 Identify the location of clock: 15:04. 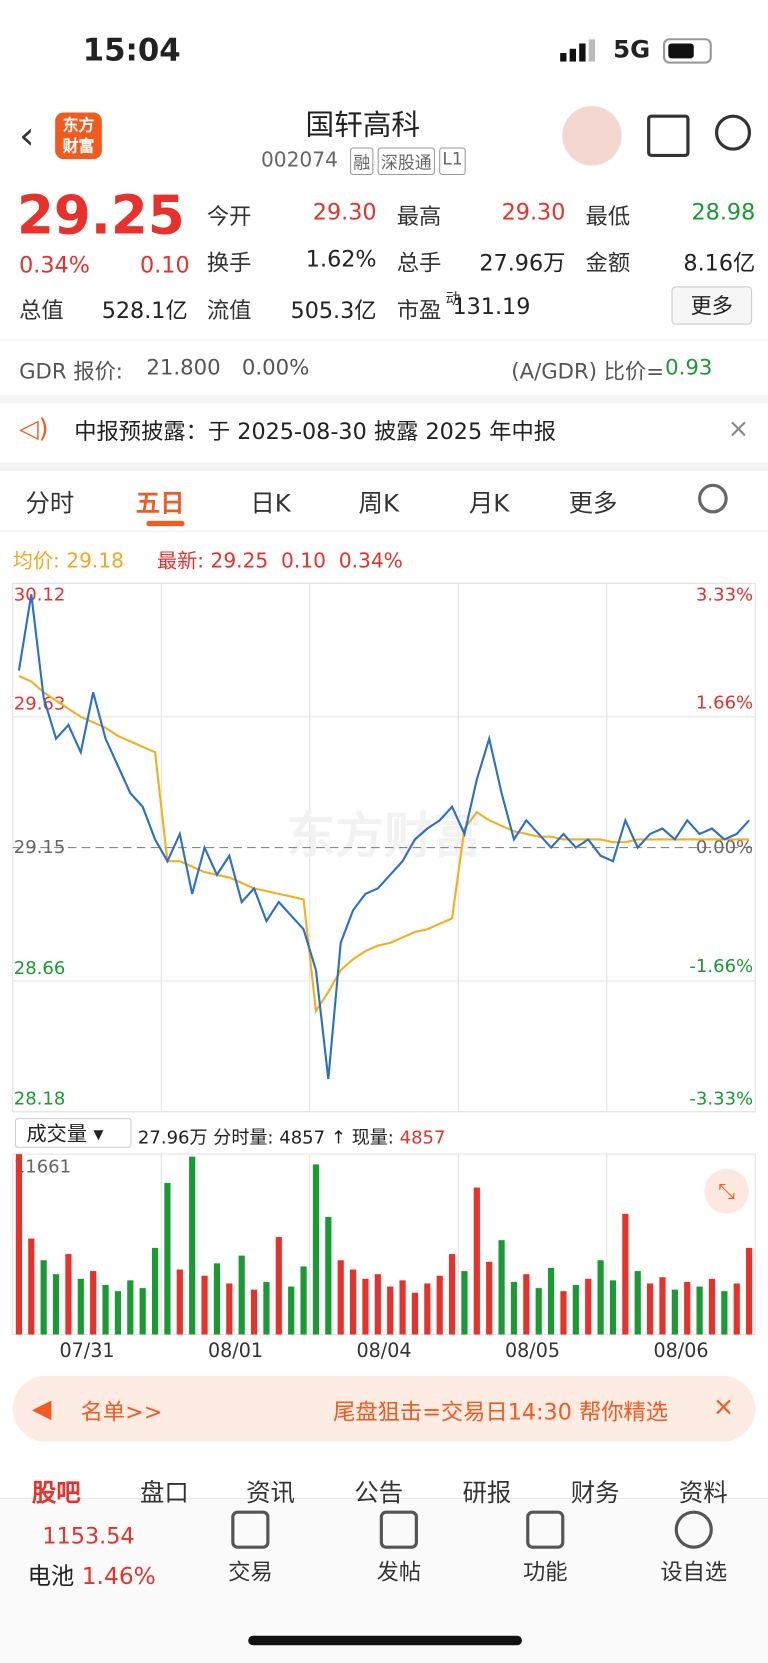
(131, 49).